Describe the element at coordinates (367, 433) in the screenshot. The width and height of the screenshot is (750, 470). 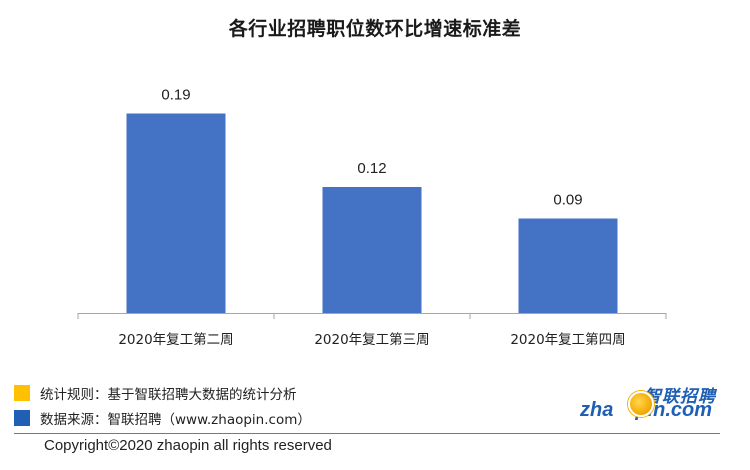
I see `footer-divider` at that location.